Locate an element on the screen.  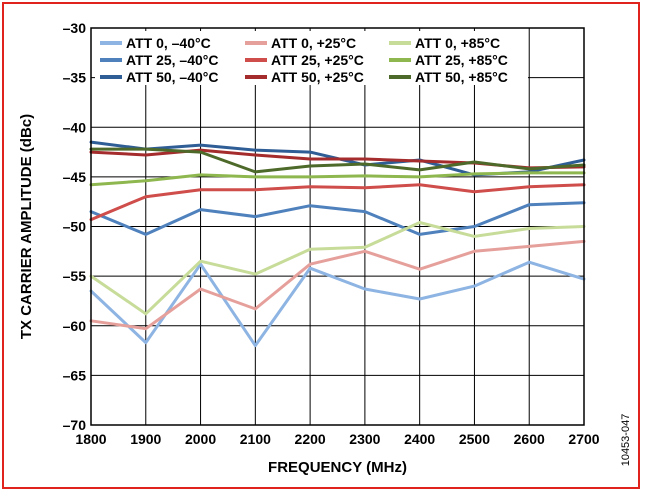
y-tick-label: –65 is located at coordinates (75, 375).